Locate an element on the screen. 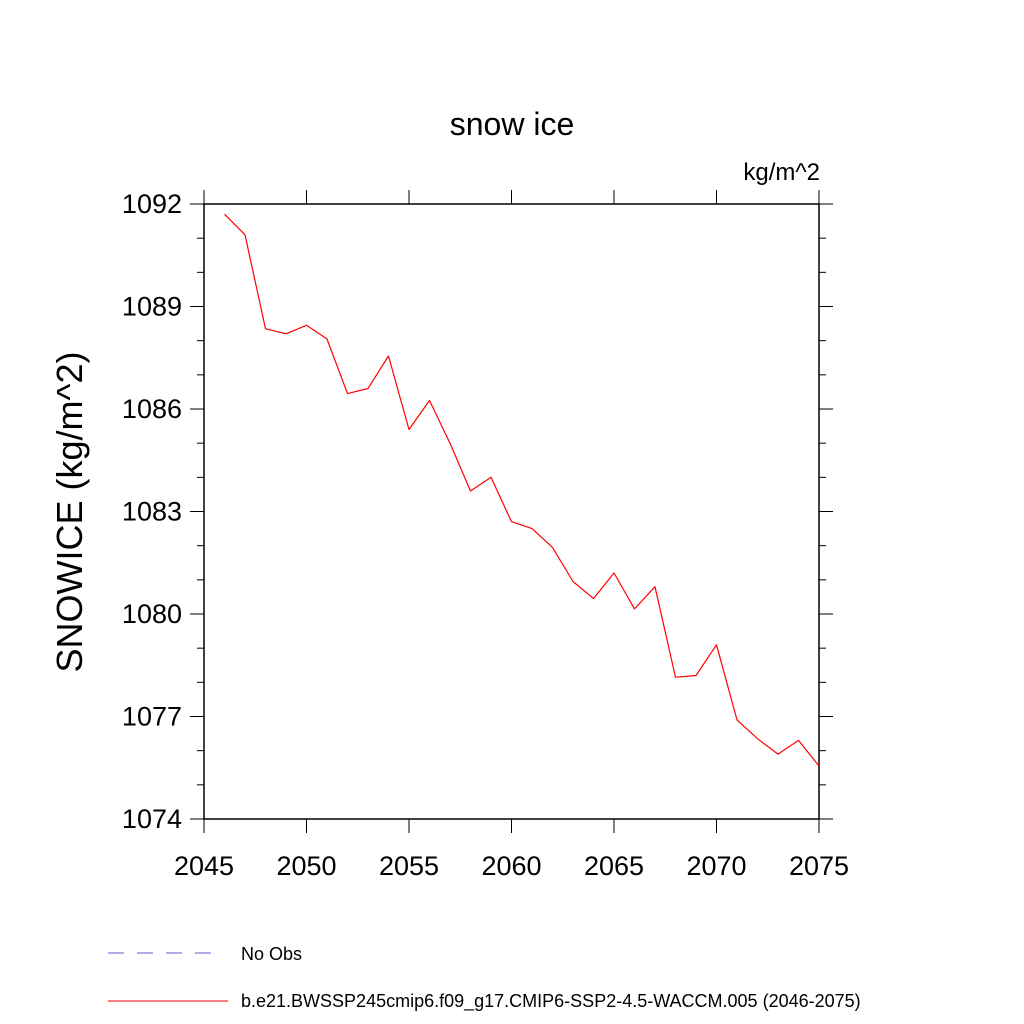 The width and height of the screenshot is (1024, 1024). x-tick-label: 2055 is located at coordinates (409, 866).